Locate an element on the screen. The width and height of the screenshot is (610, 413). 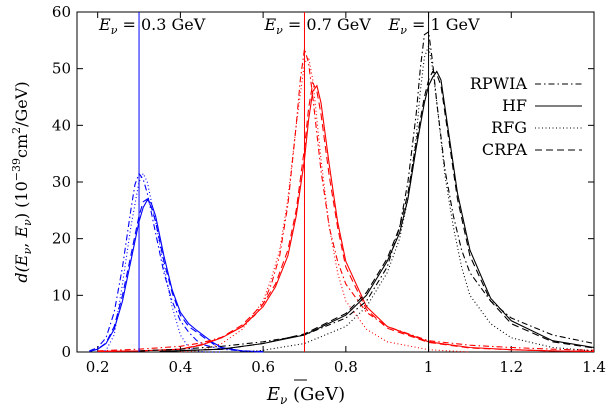
energy-label: Eν = 1 GeV is located at coordinates (434, 26).